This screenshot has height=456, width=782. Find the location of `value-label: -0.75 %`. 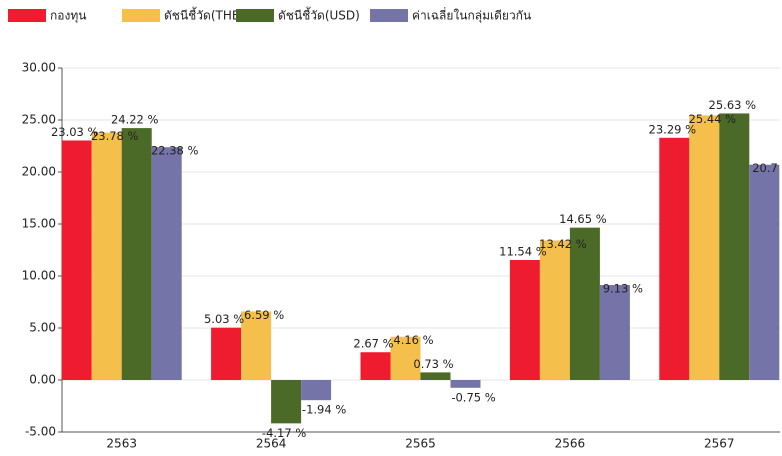

value-label: -0.75 % is located at coordinates (473, 397).